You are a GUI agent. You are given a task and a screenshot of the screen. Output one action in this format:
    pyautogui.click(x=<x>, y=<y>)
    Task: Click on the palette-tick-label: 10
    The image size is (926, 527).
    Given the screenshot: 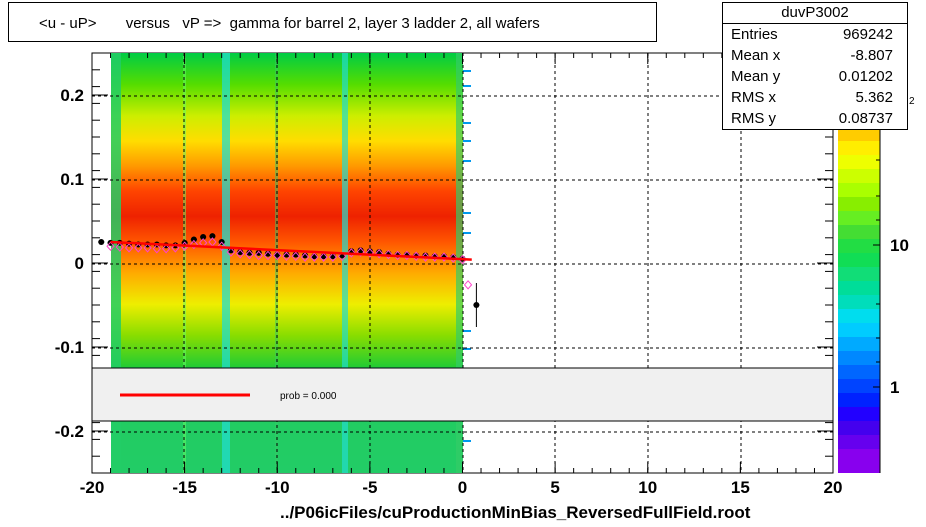 What is the action you would take?
    pyautogui.click(x=899, y=245)
    